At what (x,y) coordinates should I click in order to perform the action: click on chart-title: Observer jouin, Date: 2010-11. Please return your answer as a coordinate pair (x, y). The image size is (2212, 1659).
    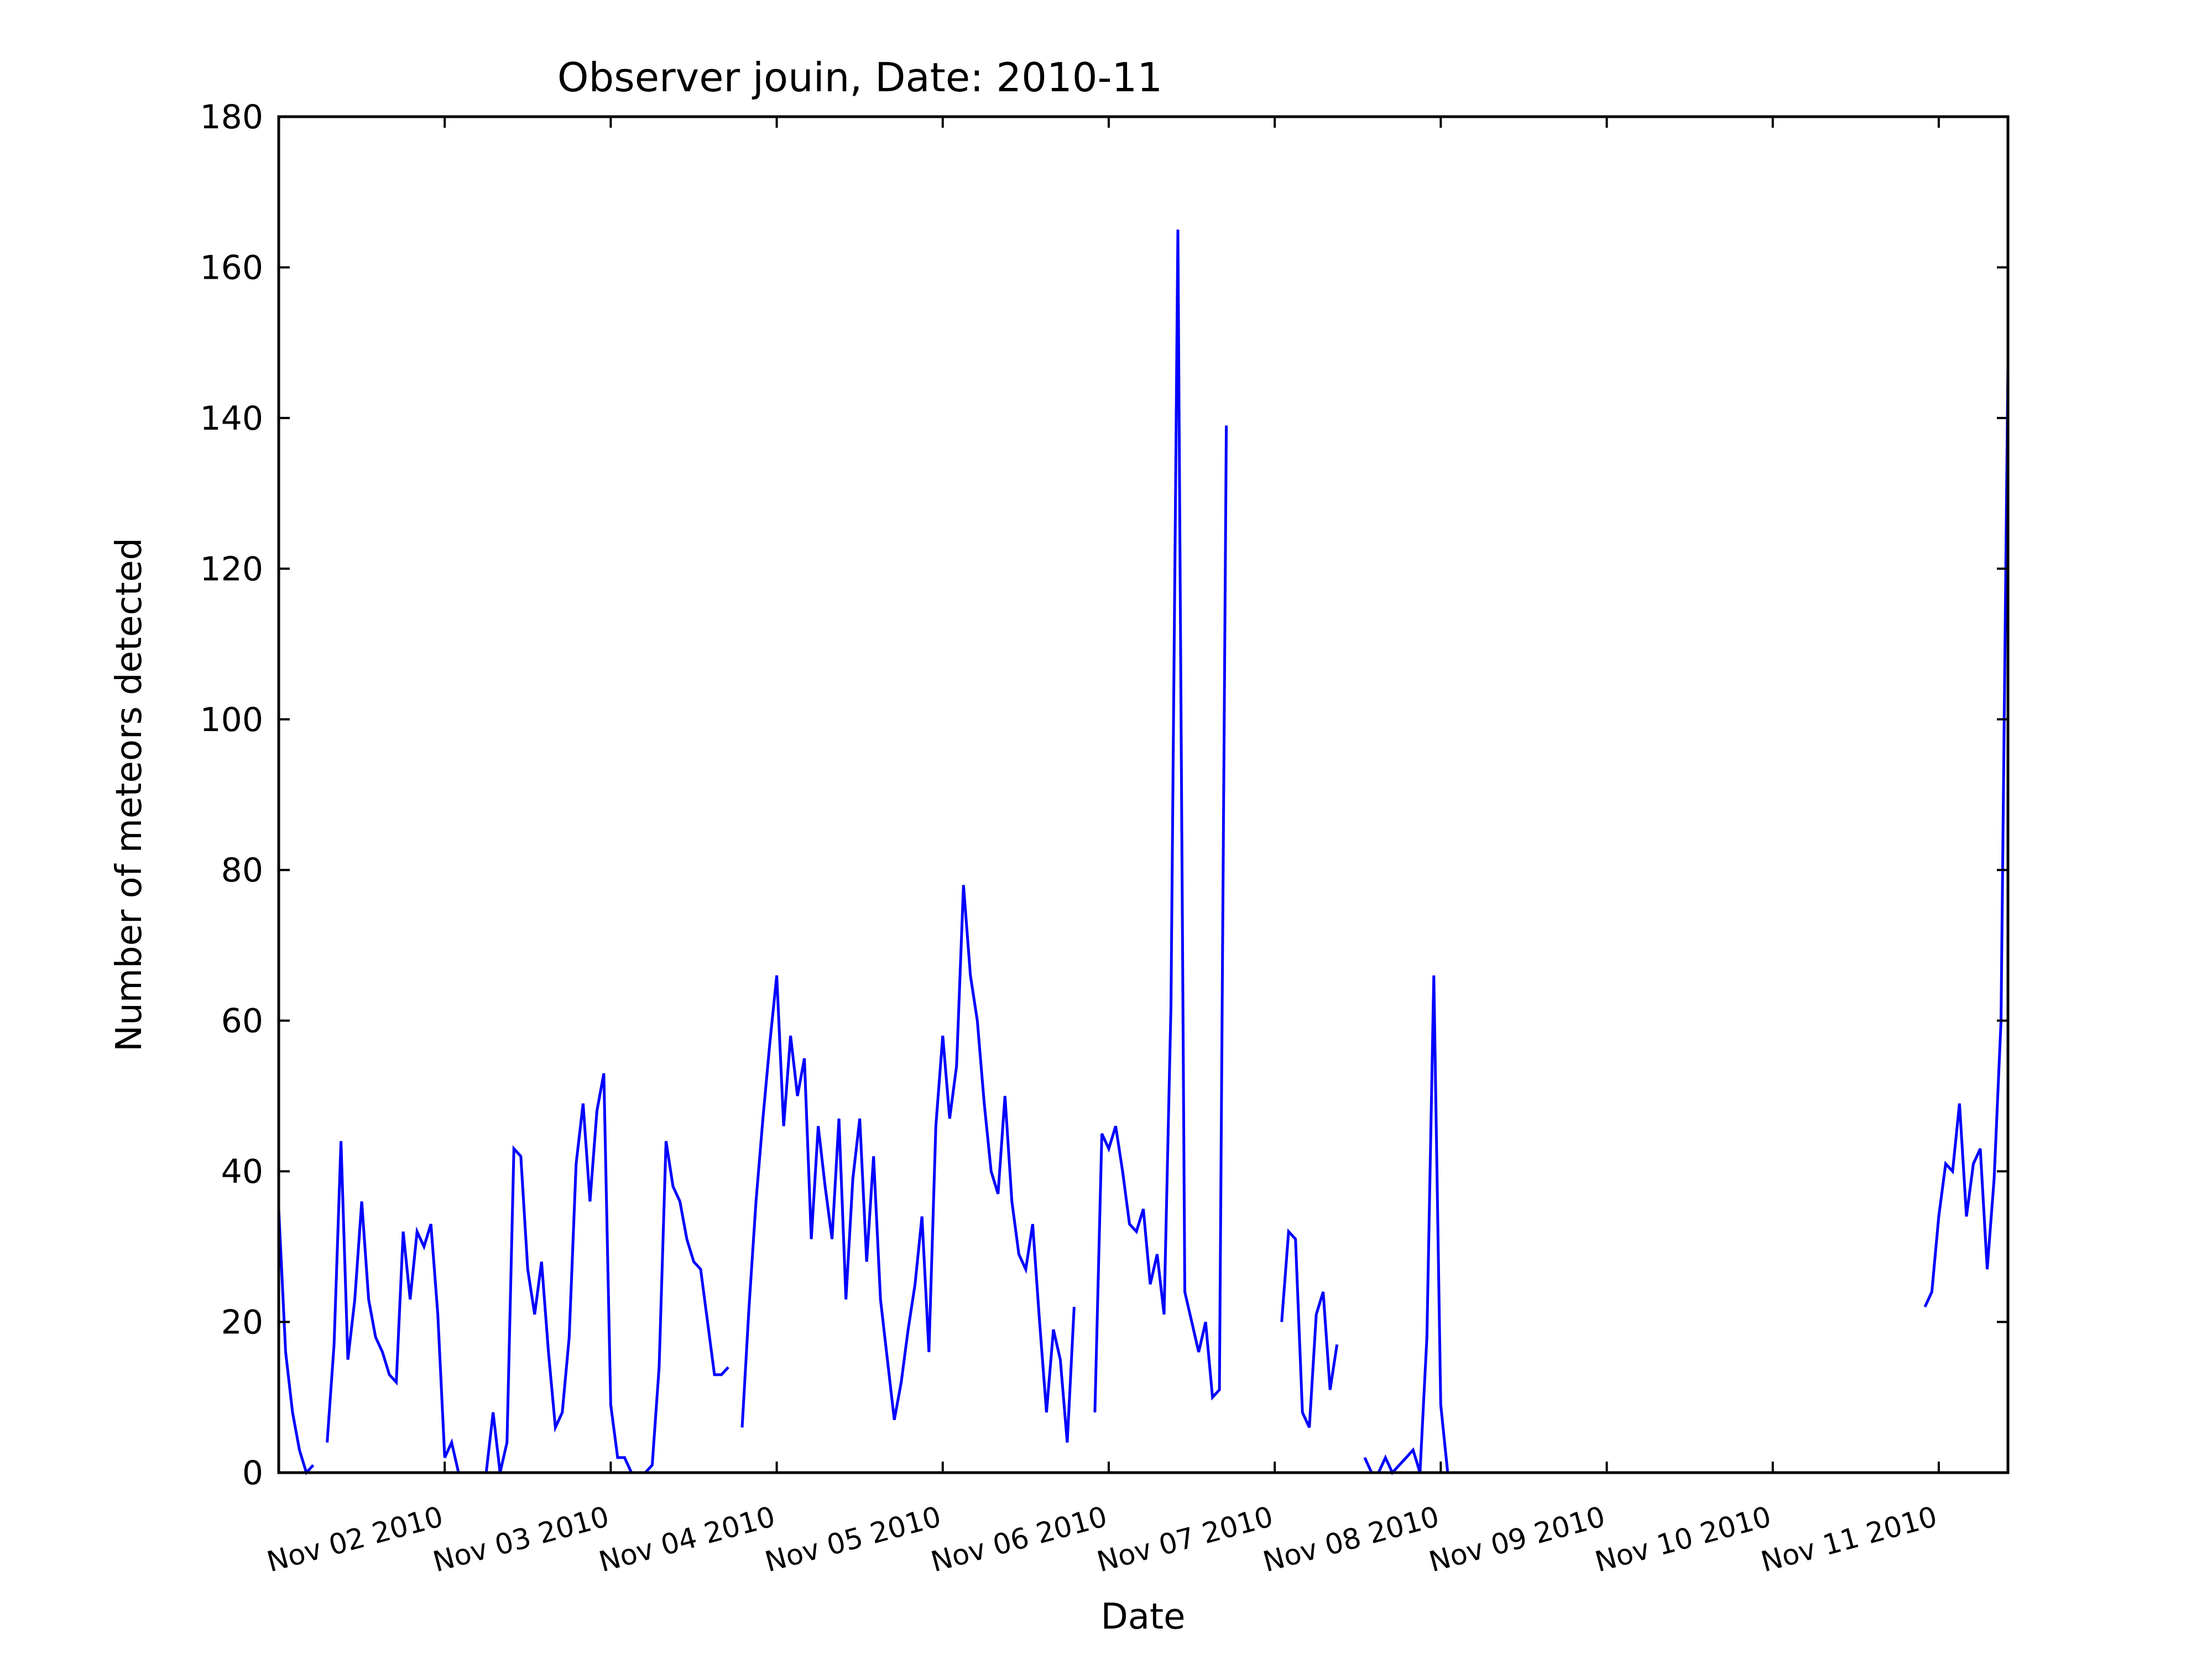
    Looking at the image, I should click on (860, 77).